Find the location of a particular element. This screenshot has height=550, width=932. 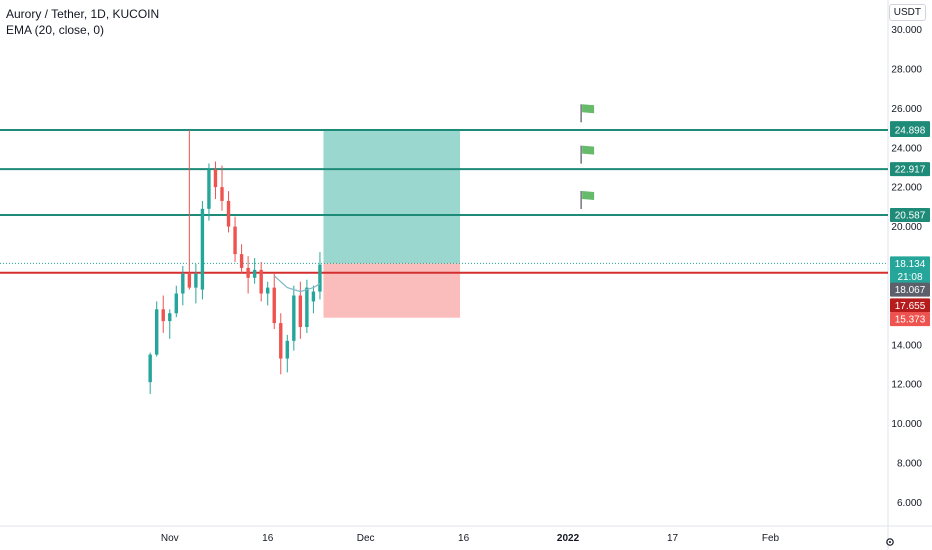

y-tick-label: 20.000 is located at coordinates (906, 227).